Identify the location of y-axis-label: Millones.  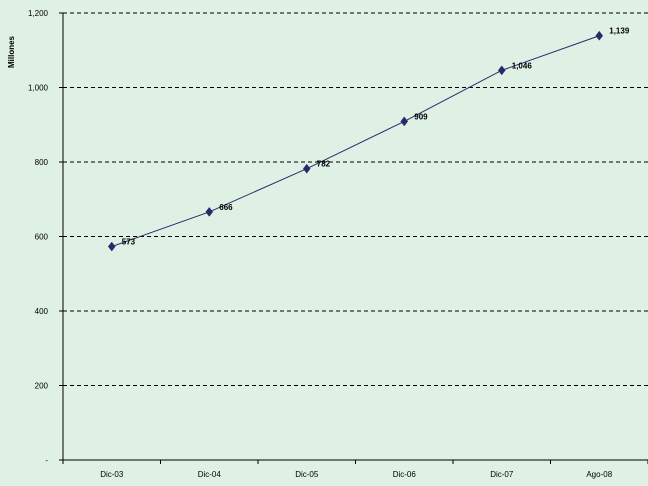
(11, 51).